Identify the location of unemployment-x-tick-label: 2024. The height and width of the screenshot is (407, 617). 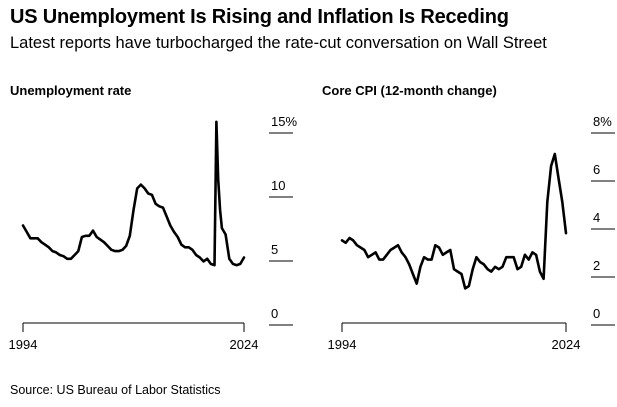
(244, 344).